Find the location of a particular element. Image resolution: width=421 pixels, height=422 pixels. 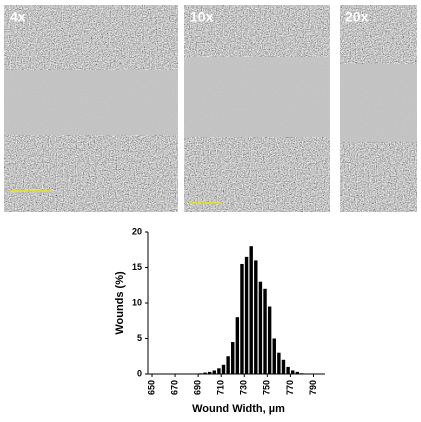

x-tick-label: 650 is located at coordinates (151, 387).